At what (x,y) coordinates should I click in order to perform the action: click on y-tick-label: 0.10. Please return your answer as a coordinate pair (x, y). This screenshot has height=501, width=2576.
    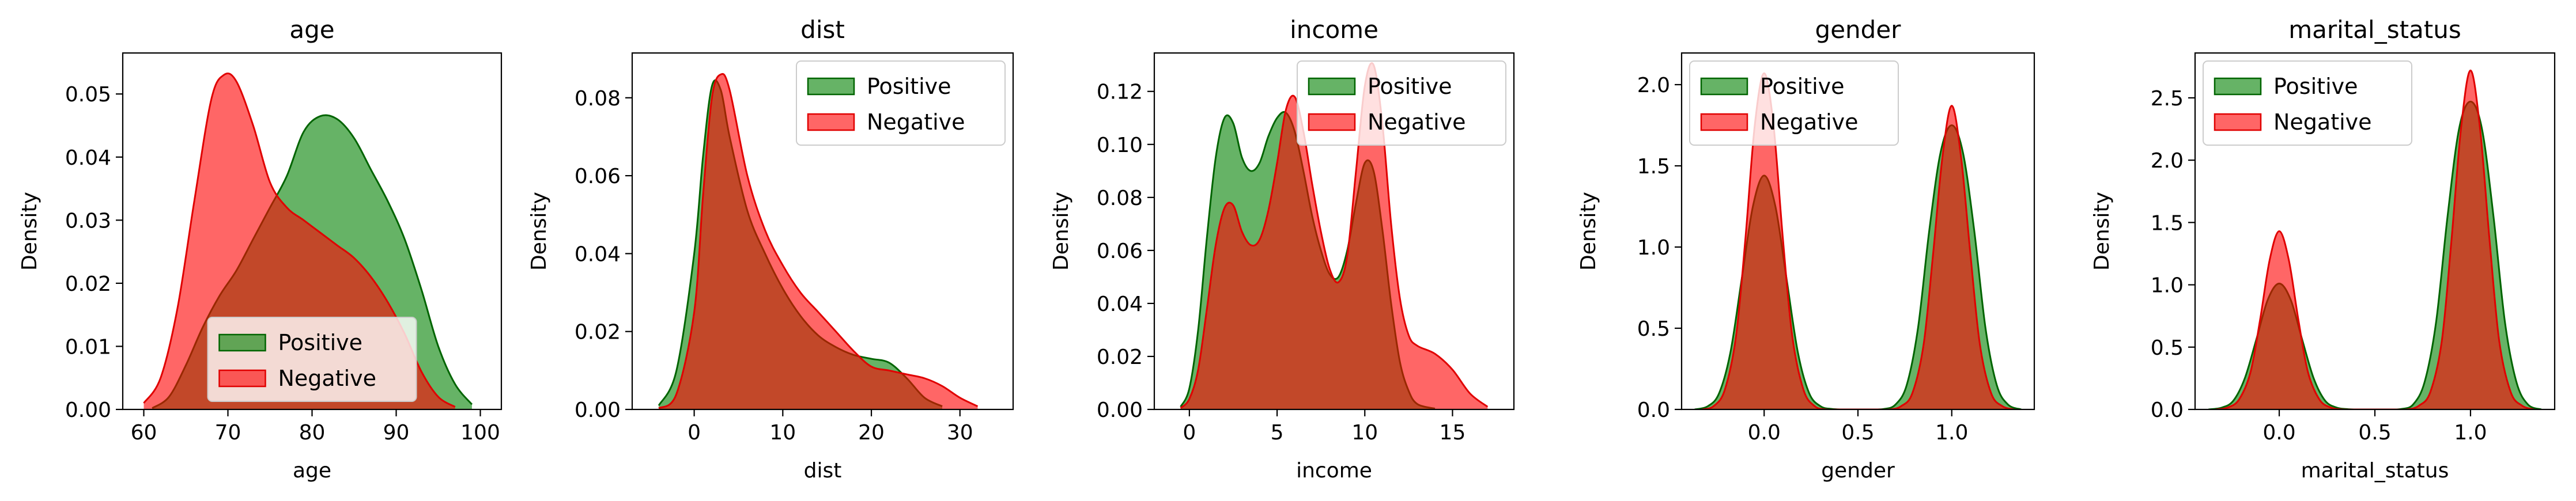
    Looking at the image, I should click on (1120, 145).